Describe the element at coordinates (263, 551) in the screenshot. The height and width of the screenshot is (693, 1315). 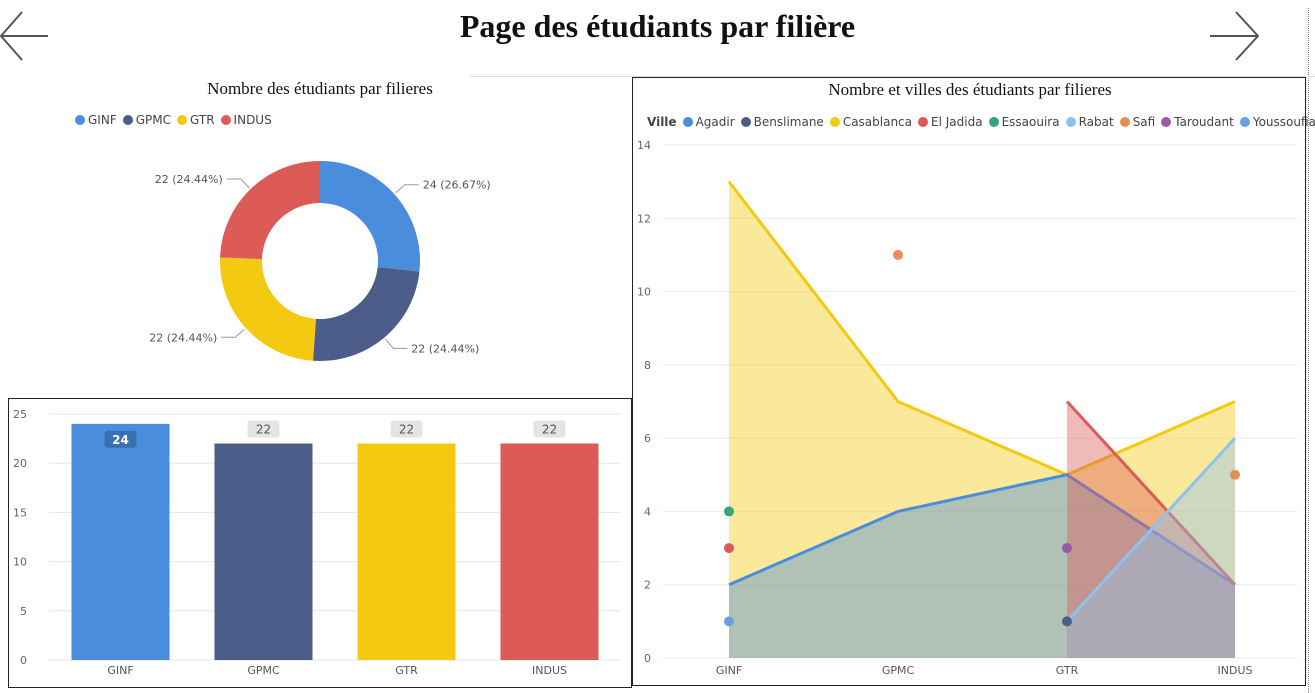
I see `bar-gpmc` at that location.